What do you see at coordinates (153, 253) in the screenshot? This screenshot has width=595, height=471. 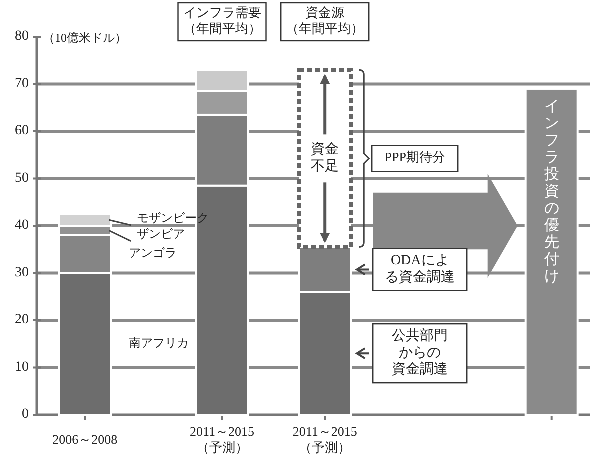 I see `series-label: アンゴラ` at bounding box center [153, 253].